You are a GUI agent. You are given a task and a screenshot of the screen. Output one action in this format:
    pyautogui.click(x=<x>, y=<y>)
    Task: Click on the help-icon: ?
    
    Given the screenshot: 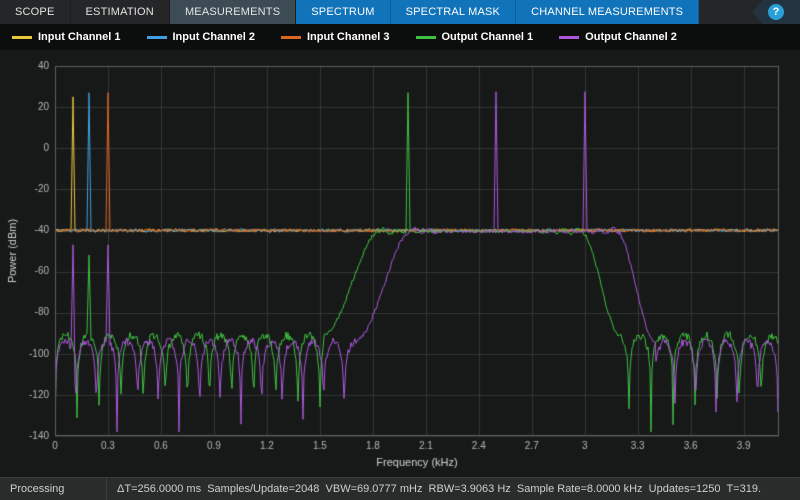 What is the action you would take?
    pyautogui.click(x=776, y=12)
    